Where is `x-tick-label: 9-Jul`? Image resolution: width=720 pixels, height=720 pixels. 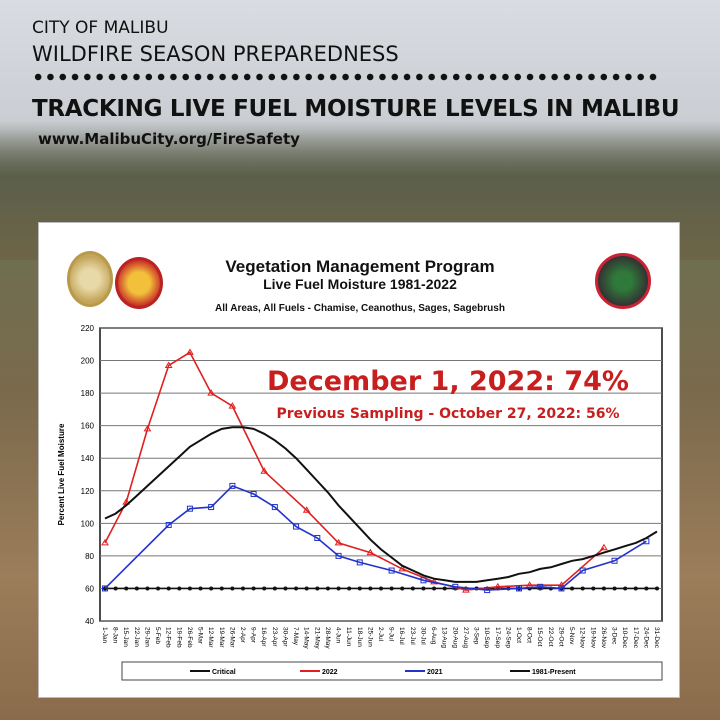
x-tick-label: 9-Jul is located at coordinates (391, 634).